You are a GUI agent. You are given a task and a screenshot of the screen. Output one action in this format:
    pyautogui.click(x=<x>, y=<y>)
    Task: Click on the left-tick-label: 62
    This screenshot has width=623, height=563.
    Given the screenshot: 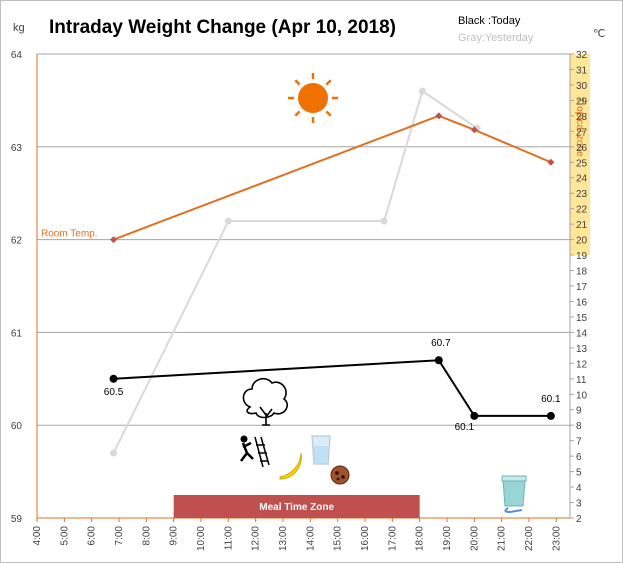 What is the action you would take?
    pyautogui.click(x=17, y=241)
    